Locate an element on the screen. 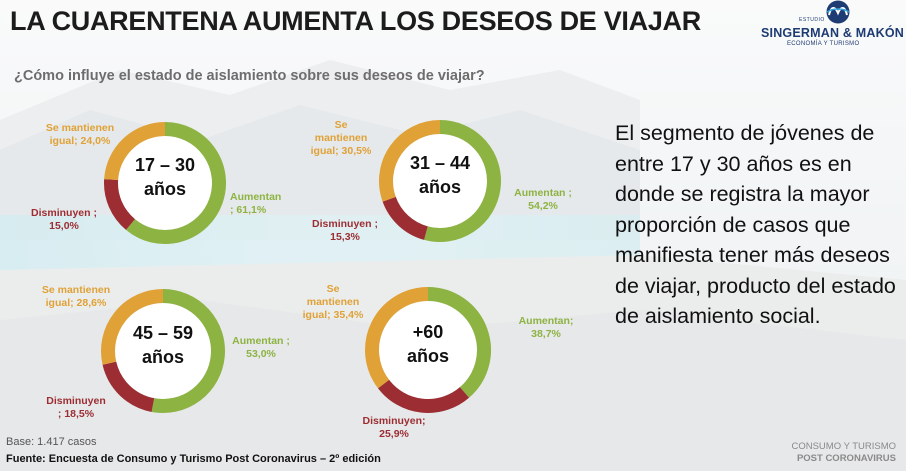 This screenshot has width=906, height=471. footer-brand: CONSUMO Y TURISMO POST CORONAVIRUS is located at coordinates (843, 453).